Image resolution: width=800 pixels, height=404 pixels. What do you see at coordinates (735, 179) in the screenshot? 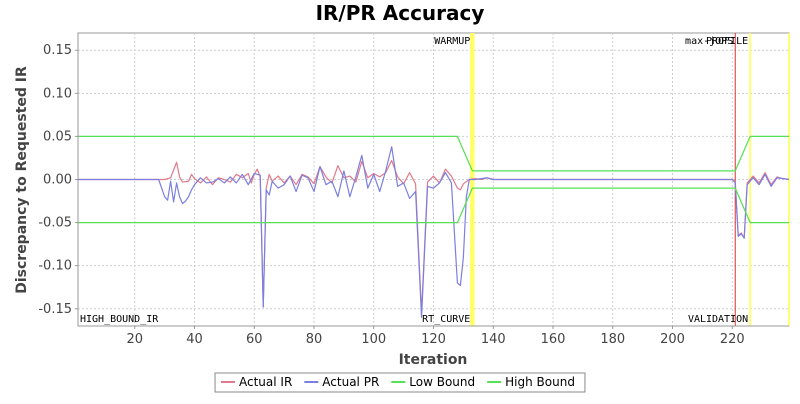
I see `phase-marker` at bounding box center [735, 179].